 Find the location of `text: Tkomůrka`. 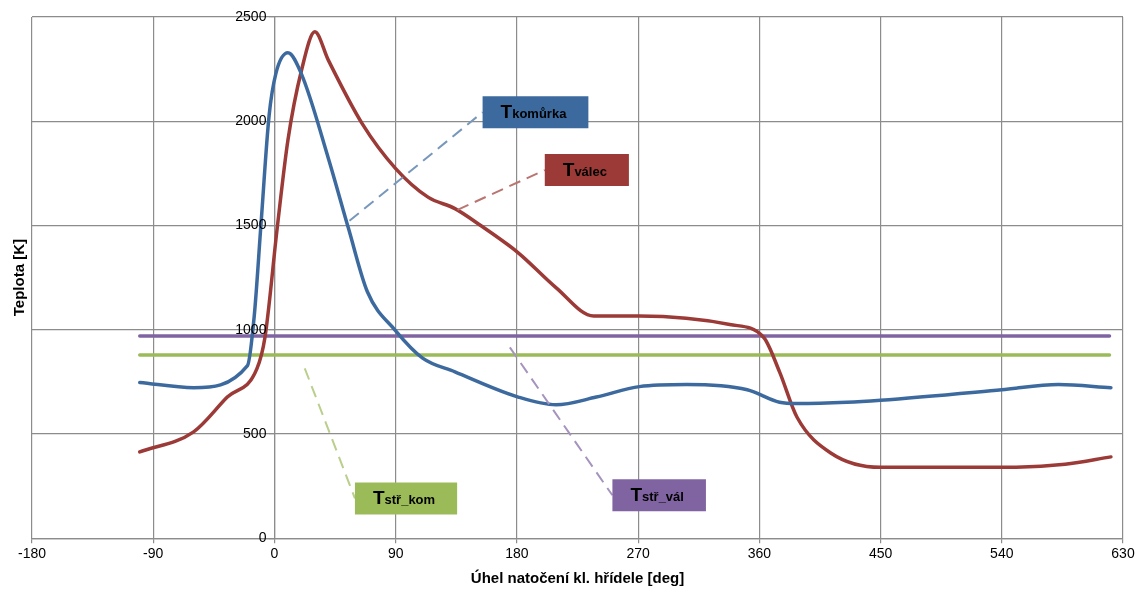

text: Tkomůrka is located at coordinates (534, 112).